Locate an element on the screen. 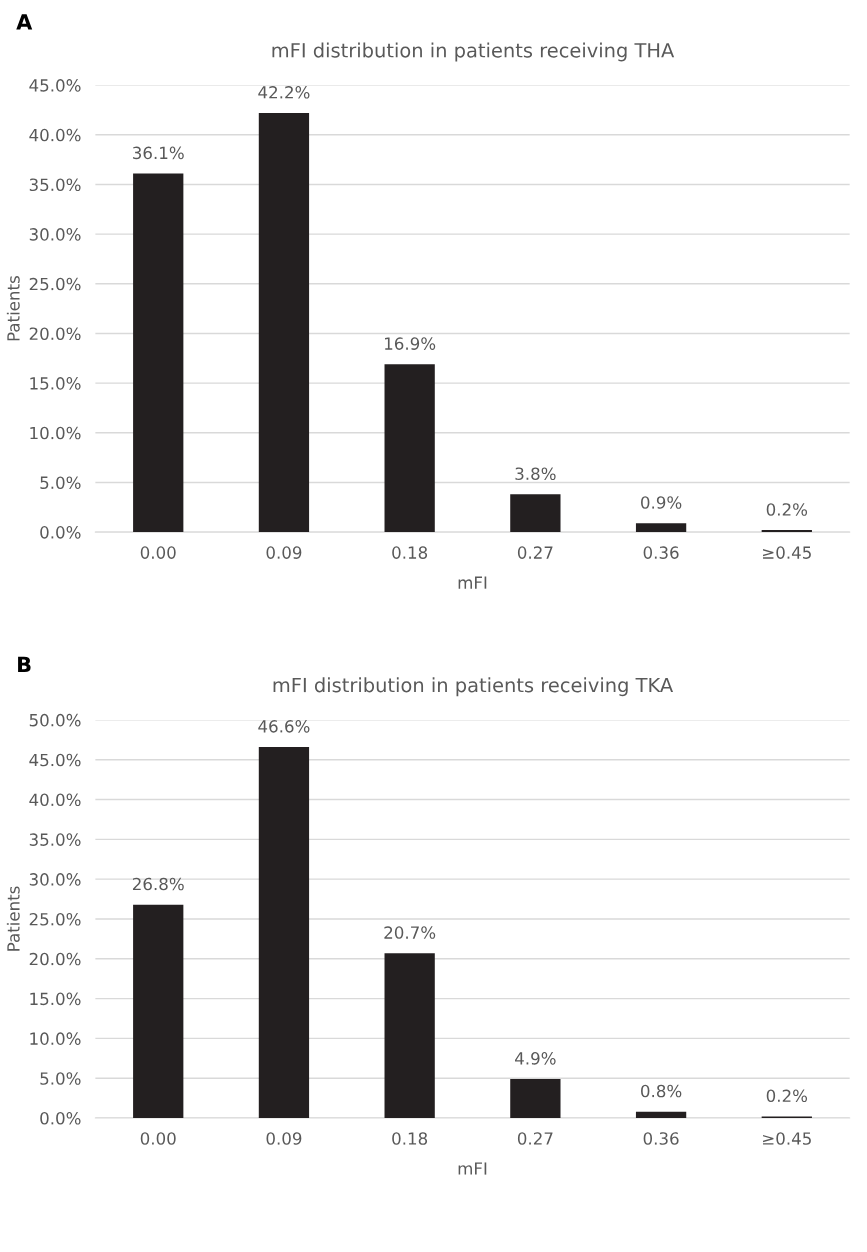 This screenshot has height=1252, width=867. y-tick-label: 50.0% is located at coordinates (55, 720).